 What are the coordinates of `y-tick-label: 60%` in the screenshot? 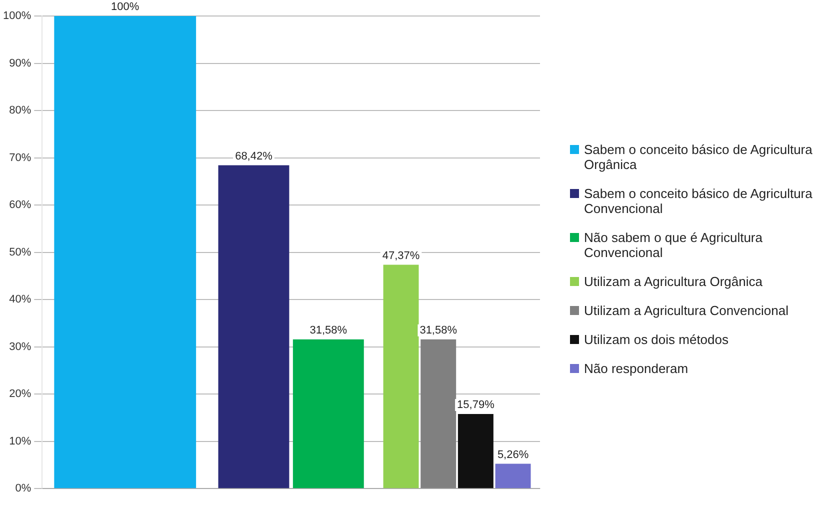 It's located at (20, 205).